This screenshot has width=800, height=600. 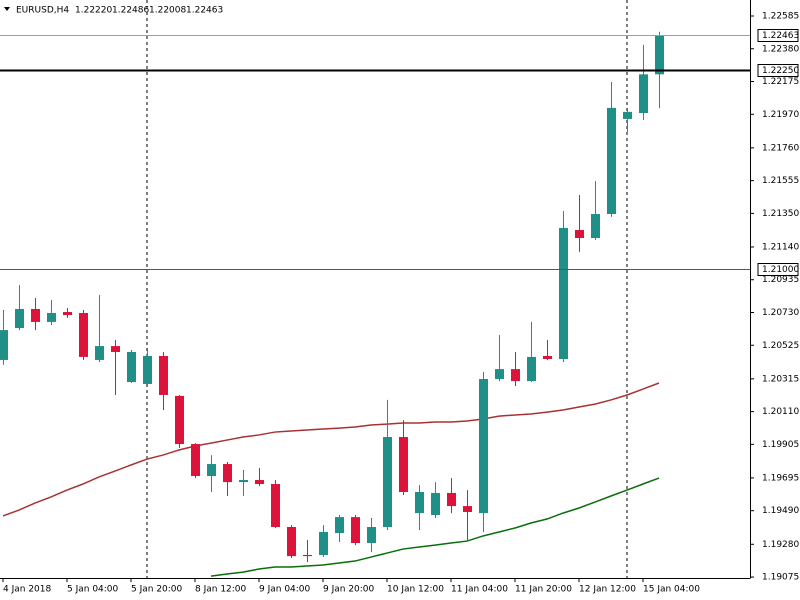 What do you see at coordinates (607, 590) in the screenshot?
I see `x-tick-label: 12 Jan 12:00` at bounding box center [607, 590].